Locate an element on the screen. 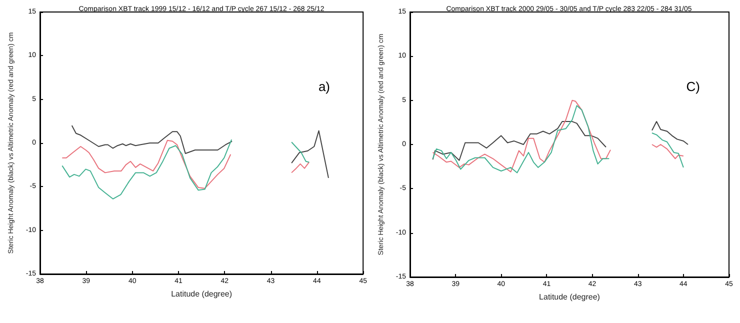  annotation: a) is located at coordinates (324, 86).